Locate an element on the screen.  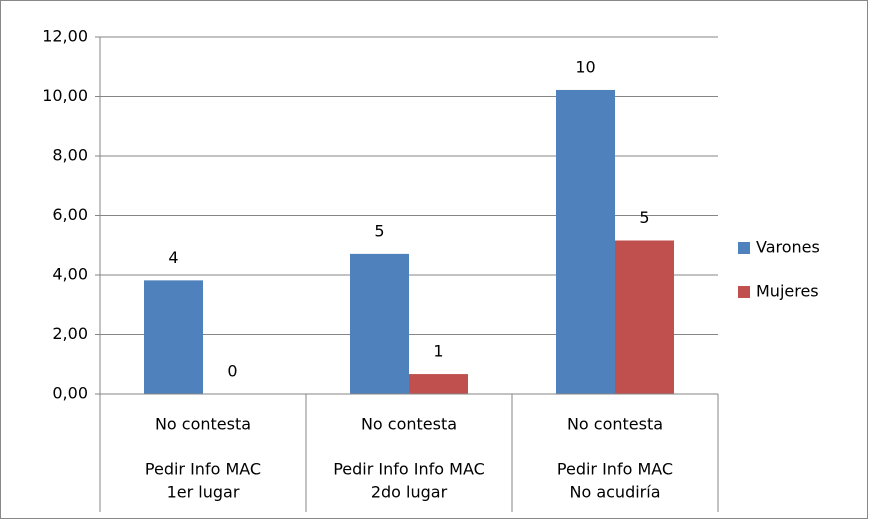
y-tick-label: 4,00 is located at coordinates (70, 274).